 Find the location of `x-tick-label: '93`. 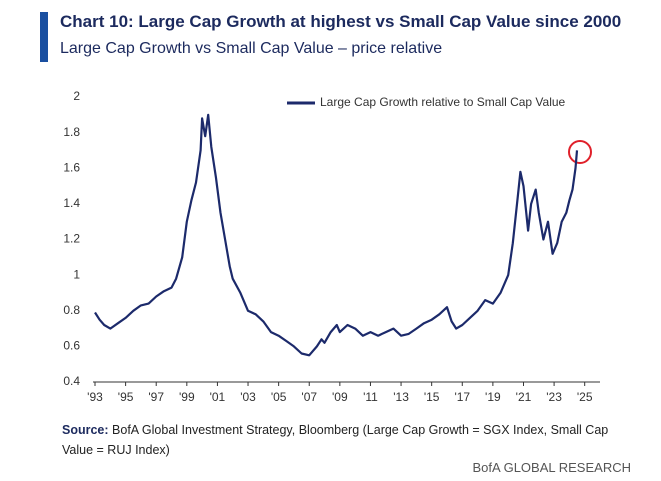

x-tick-label: '93 is located at coordinates (95, 397).